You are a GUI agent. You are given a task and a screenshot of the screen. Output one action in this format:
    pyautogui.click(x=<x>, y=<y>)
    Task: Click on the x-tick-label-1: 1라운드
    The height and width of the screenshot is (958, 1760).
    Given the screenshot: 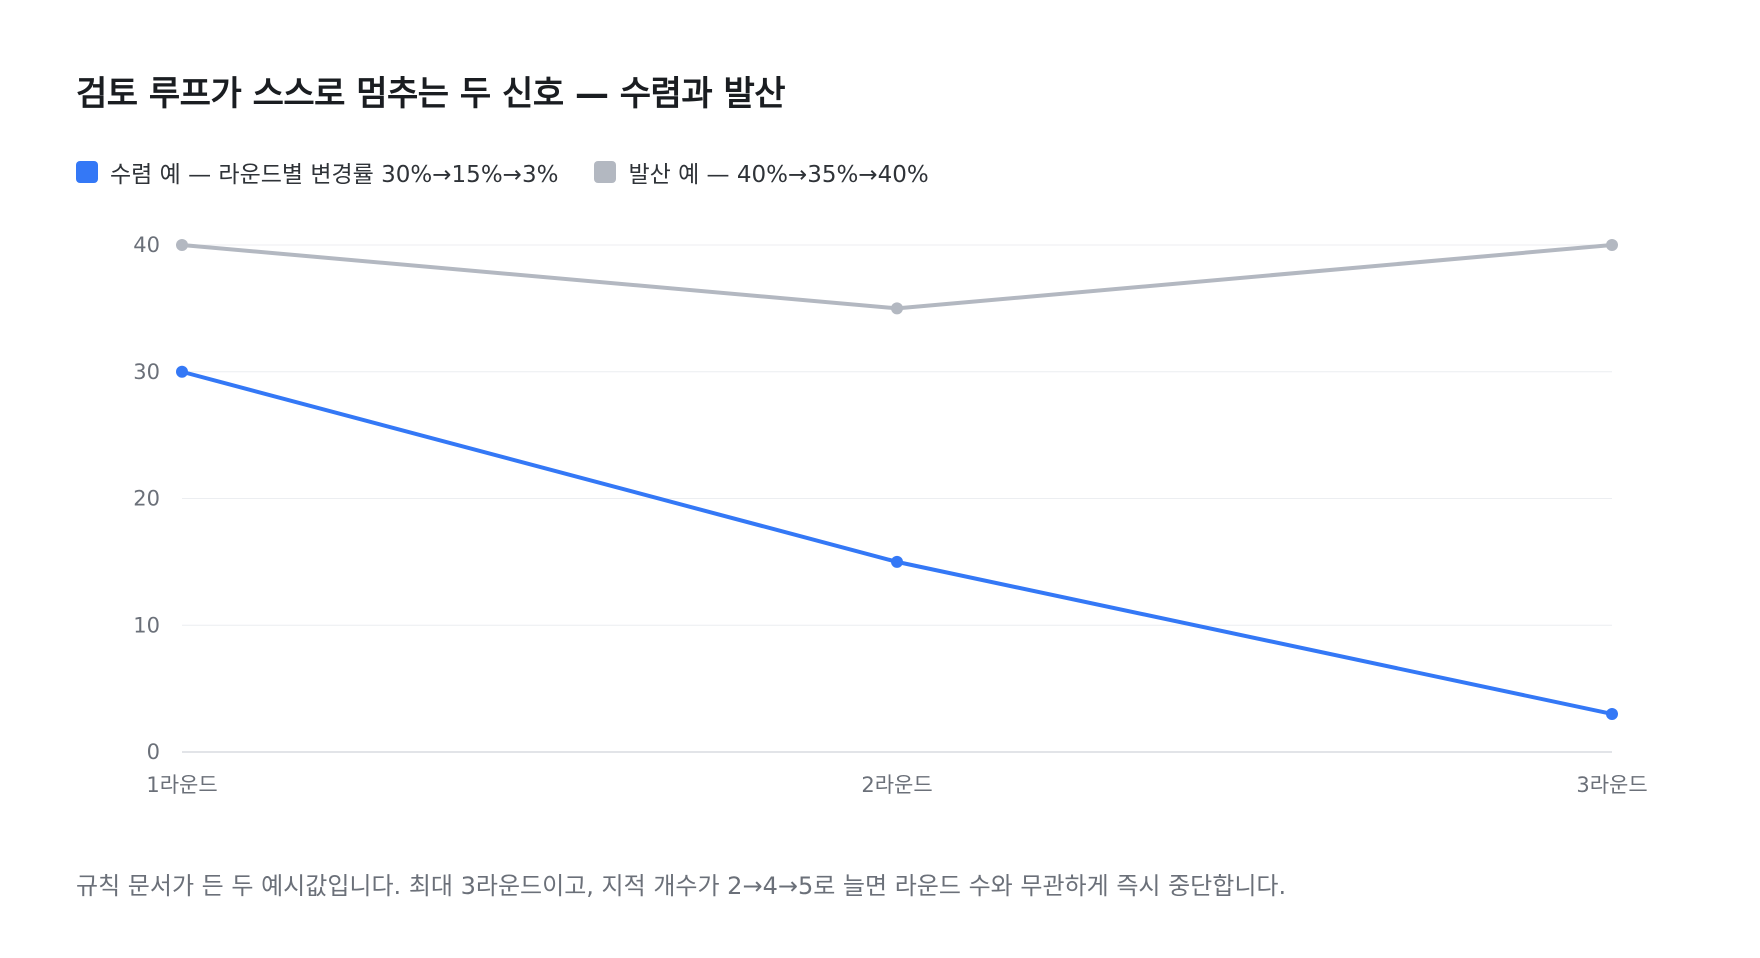 What is the action you would take?
    pyautogui.click(x=181, y=785)
    